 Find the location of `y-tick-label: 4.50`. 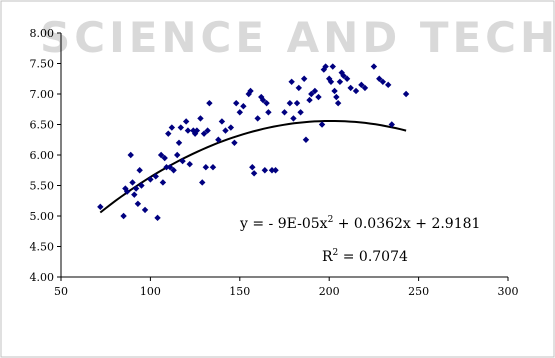

y-tick-label: 4.50 is located at coordinates (42, 247).